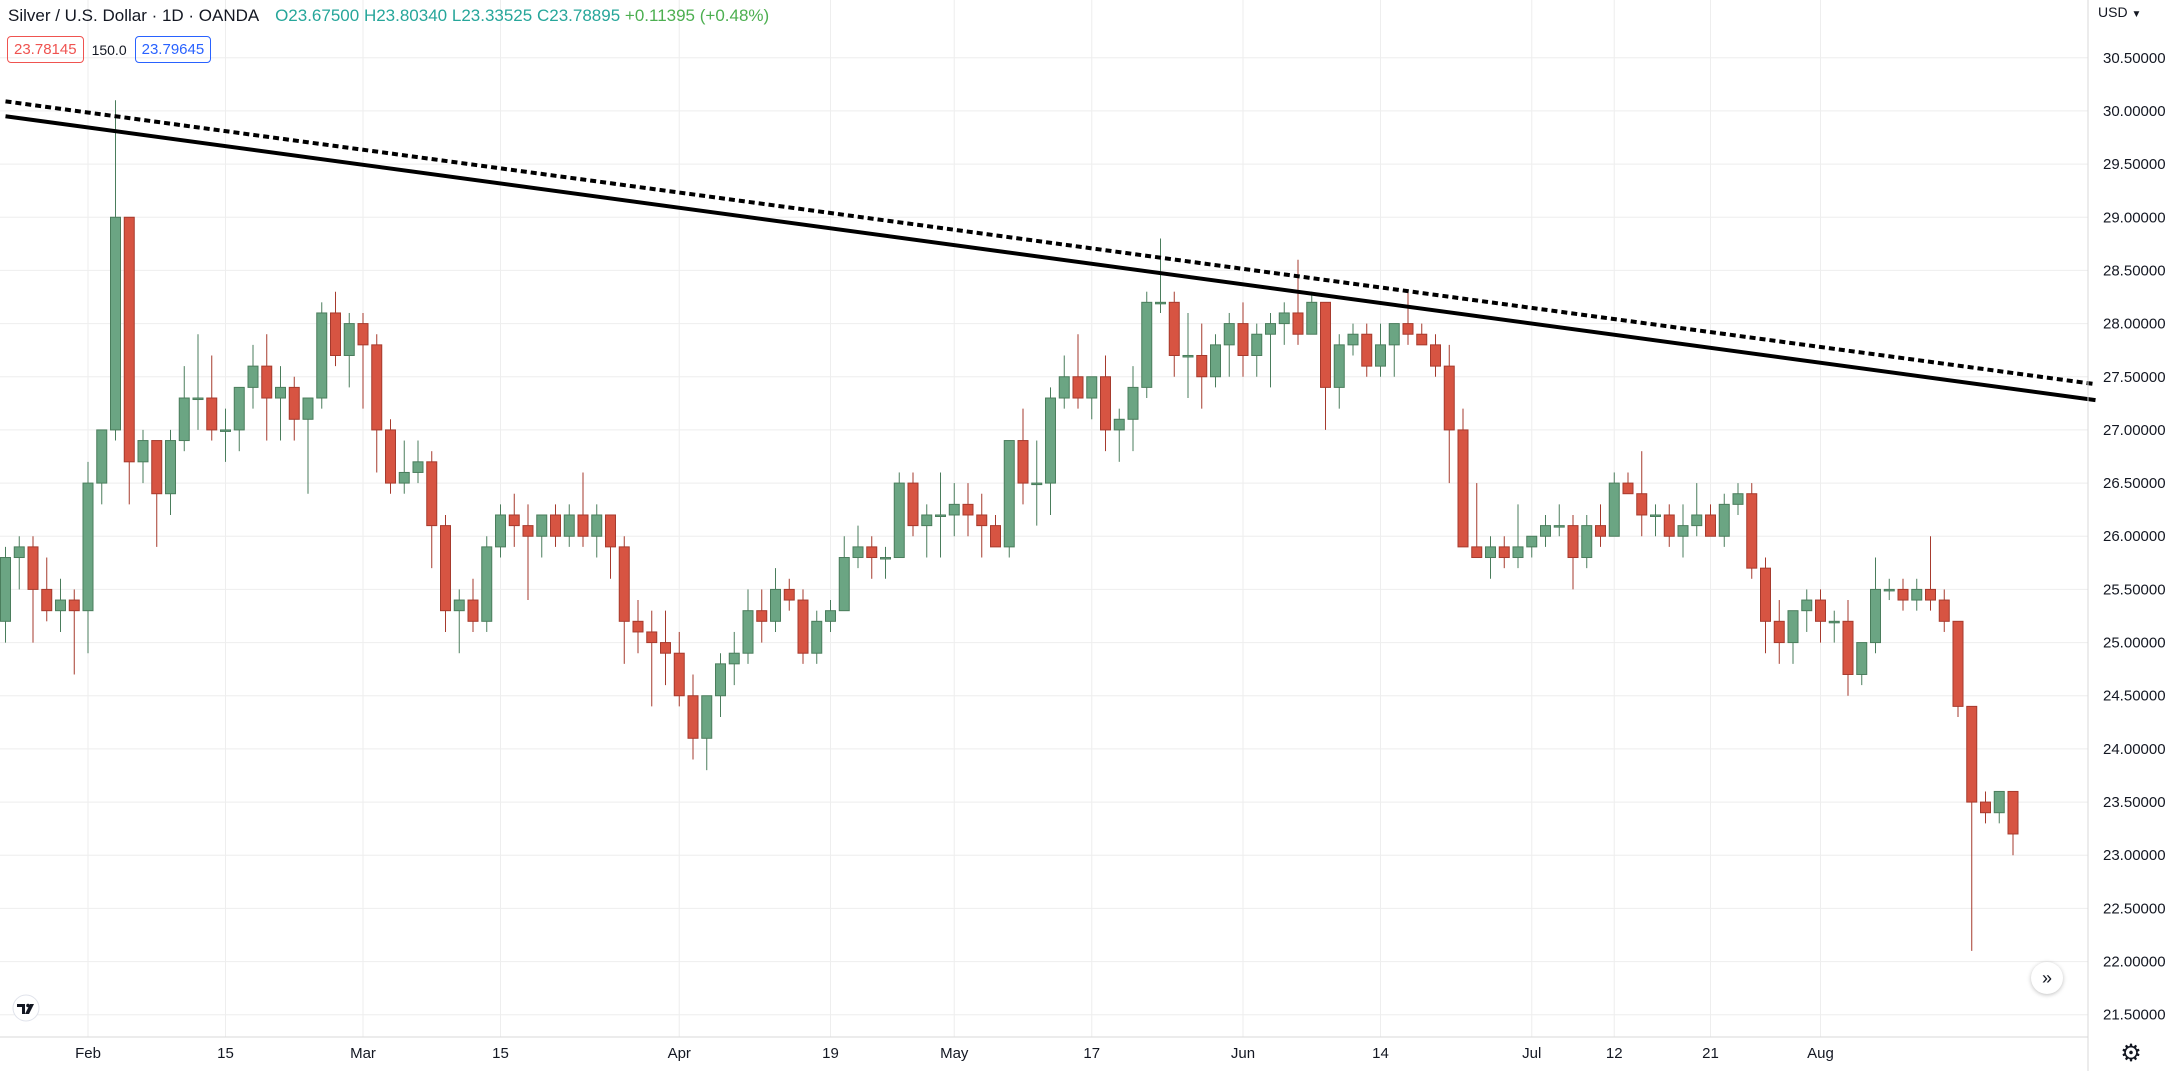  Describe the element at coordinates (1820, 1053) in the screenshot. I see `time-tick-label: Aug` at that location.